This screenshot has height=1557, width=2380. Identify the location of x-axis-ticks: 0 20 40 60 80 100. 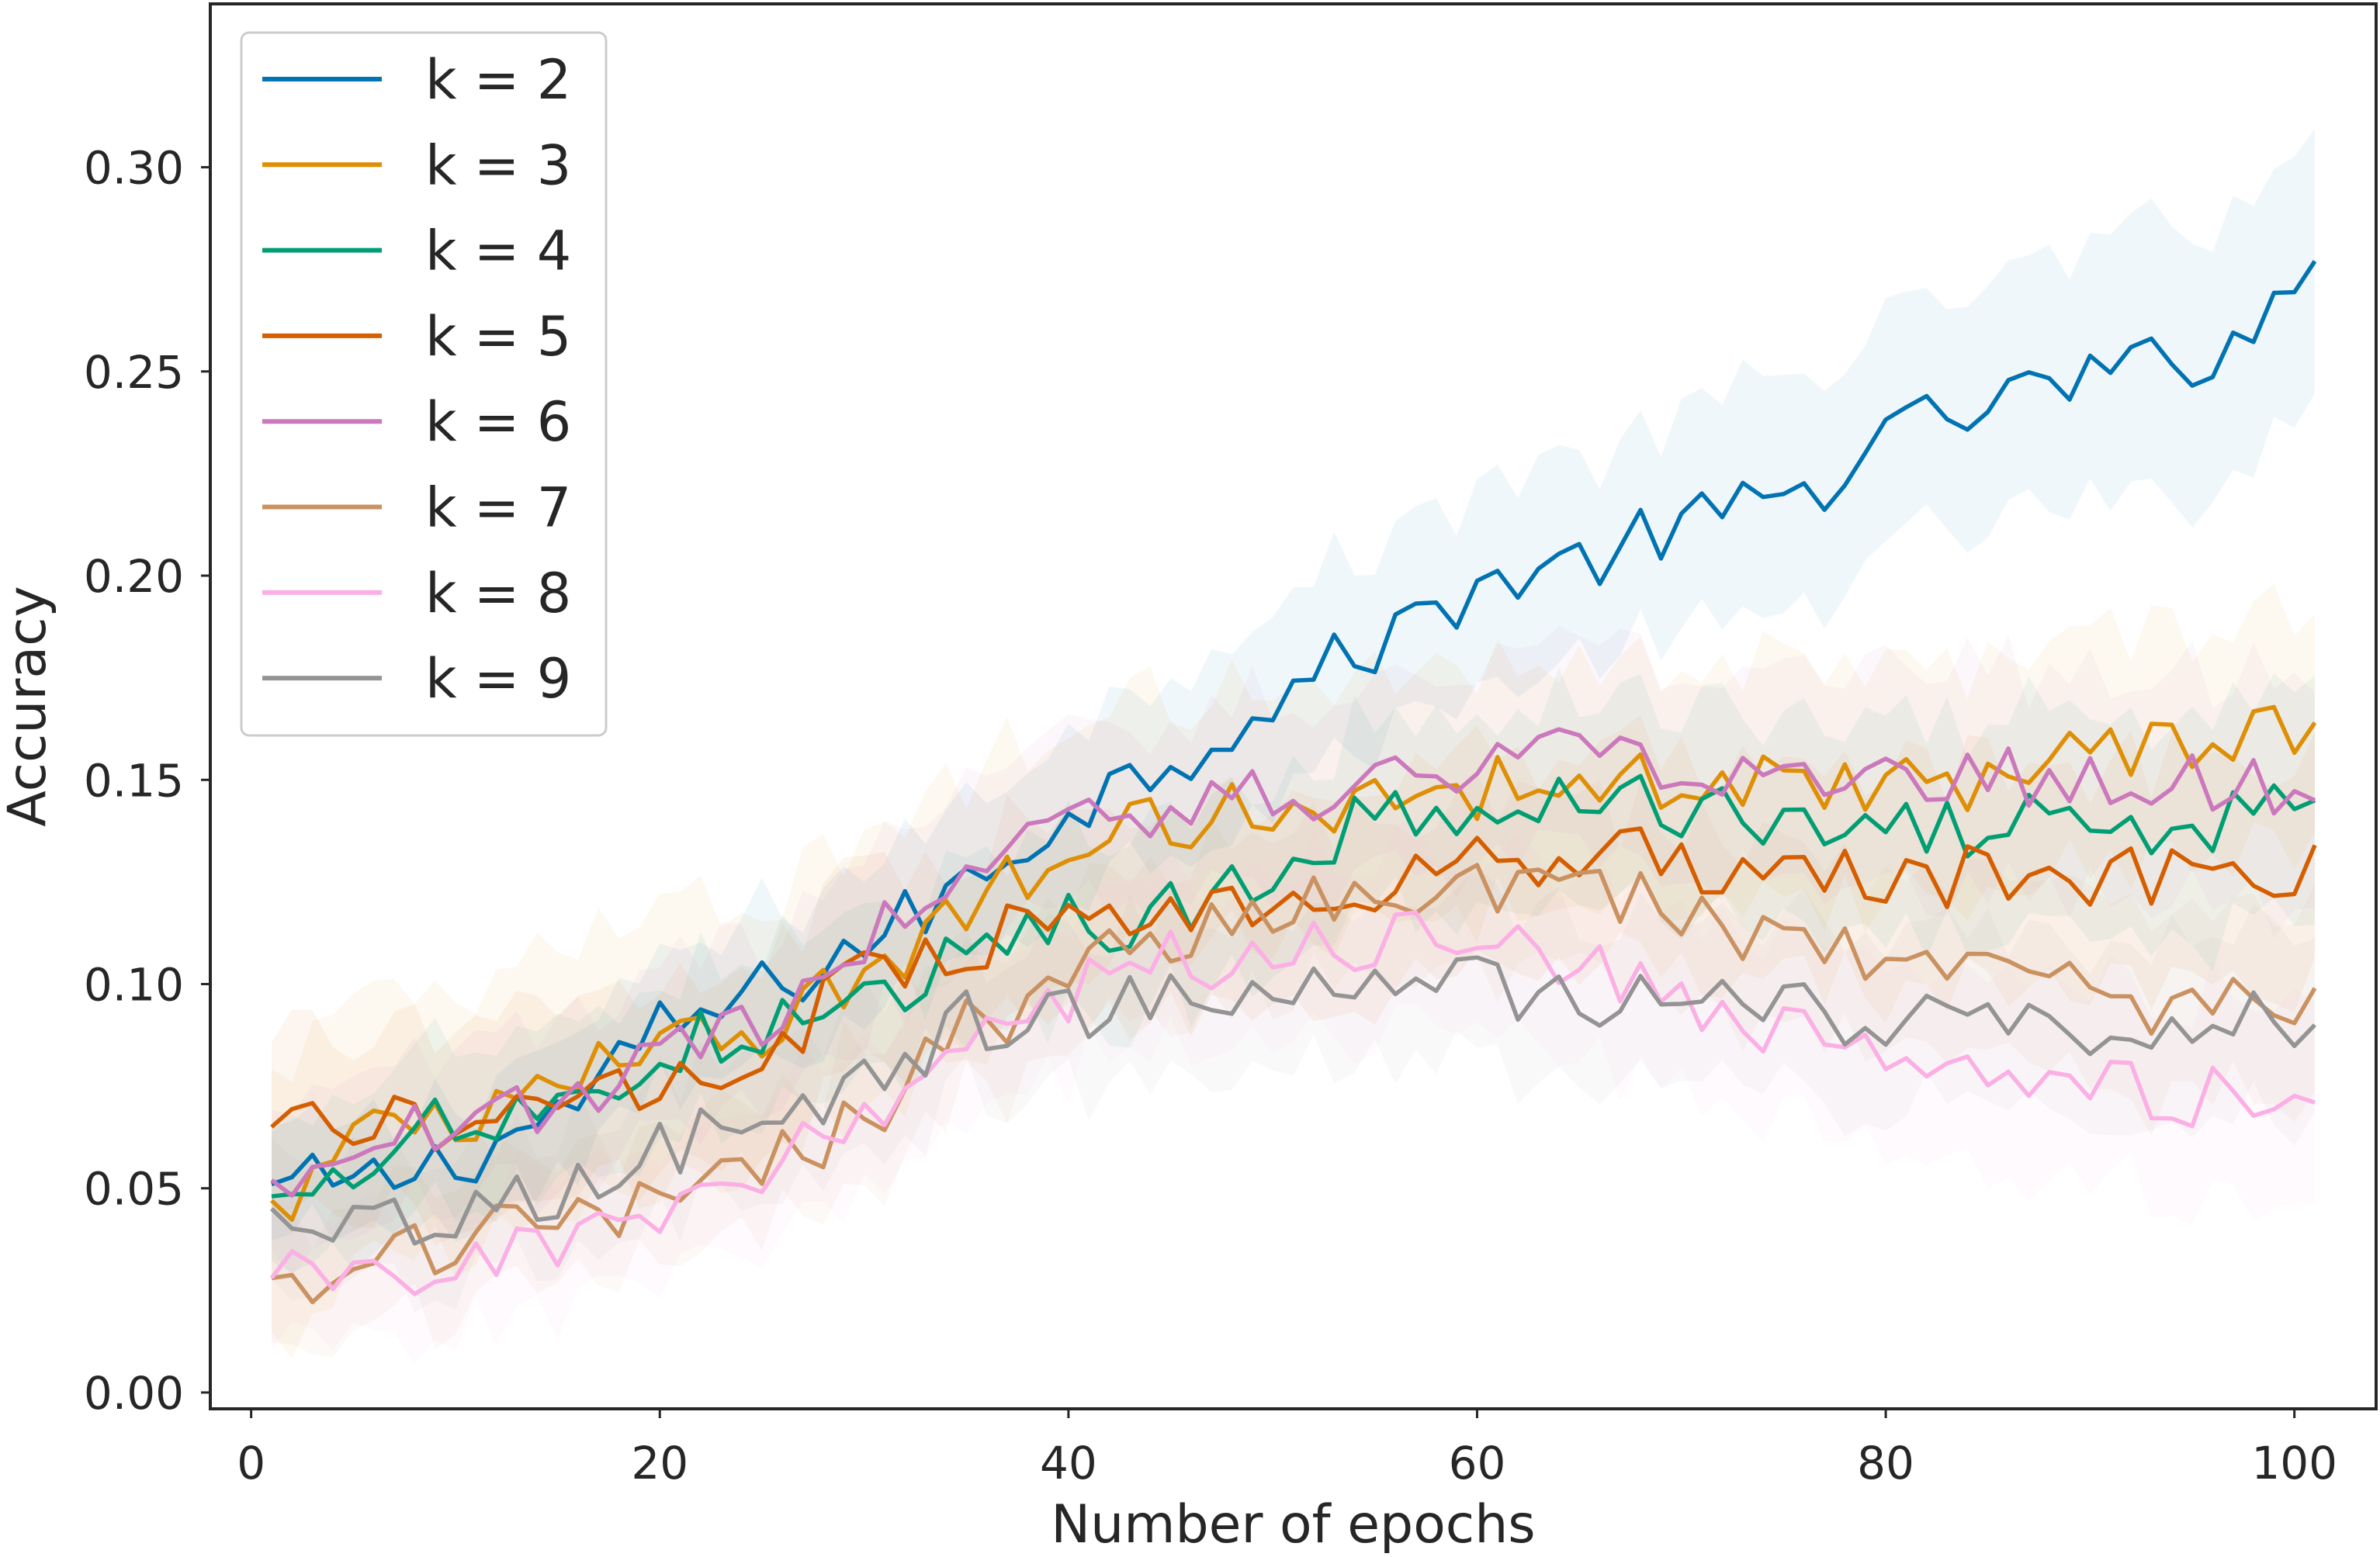
(1287, 1449).